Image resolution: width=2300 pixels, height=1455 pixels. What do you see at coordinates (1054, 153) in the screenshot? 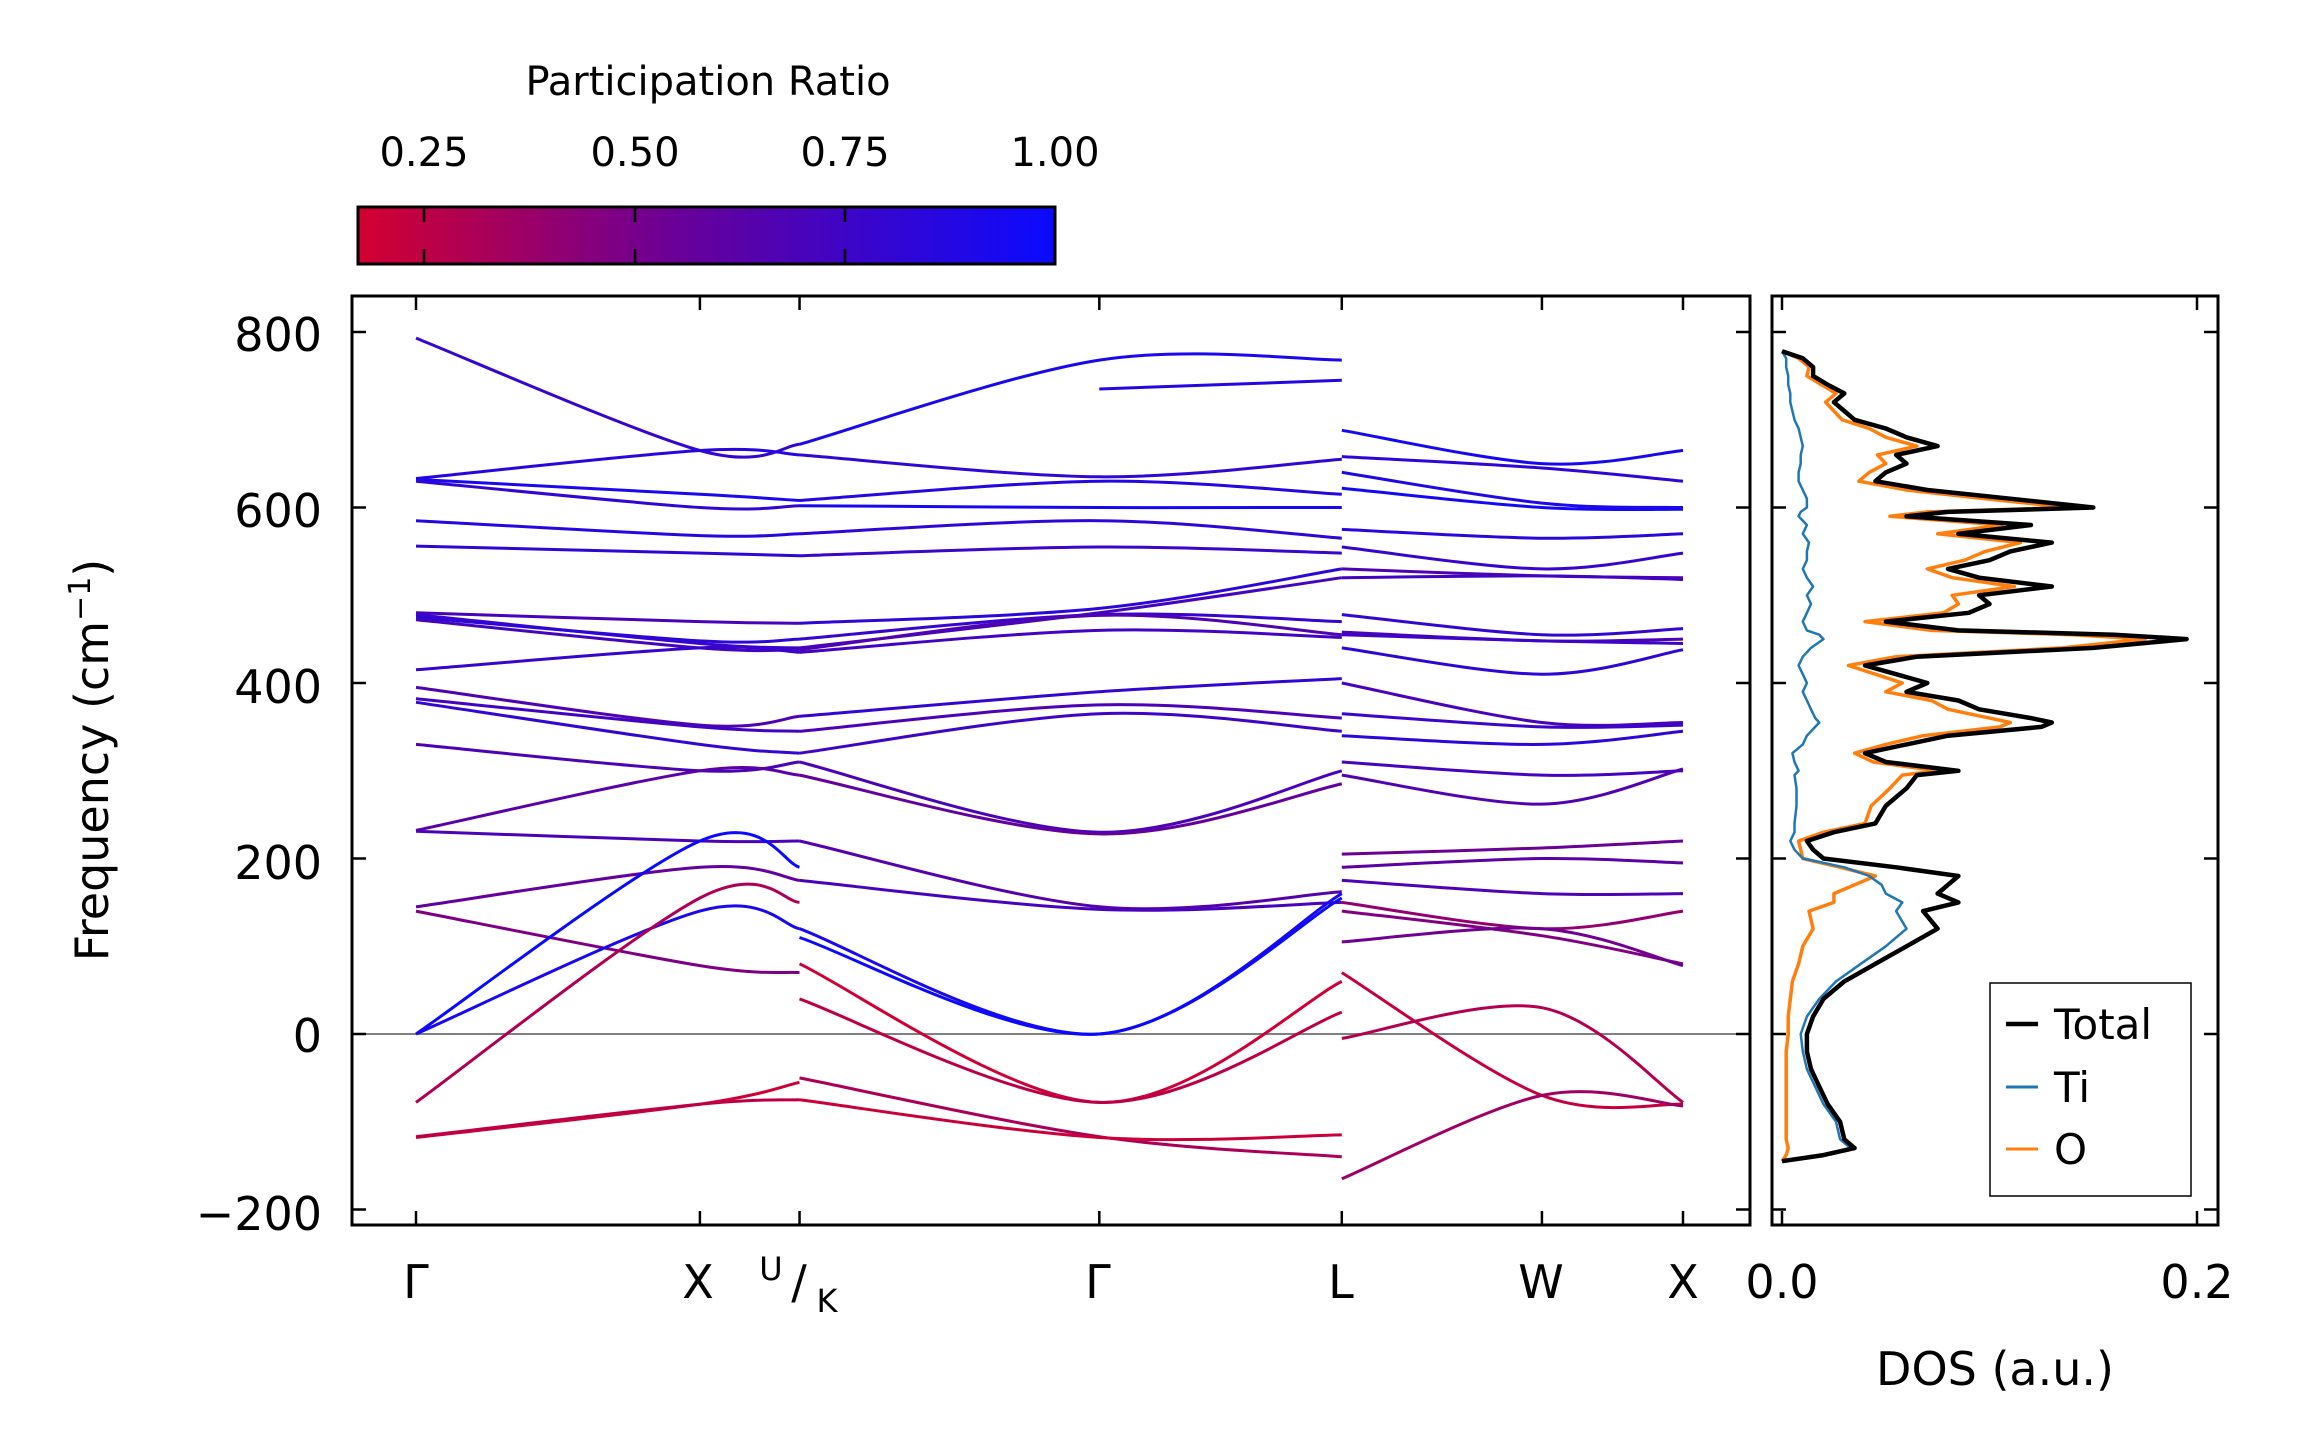
I see `colorbar-tick-label: 1.00` at bounding box center [1054, 153].